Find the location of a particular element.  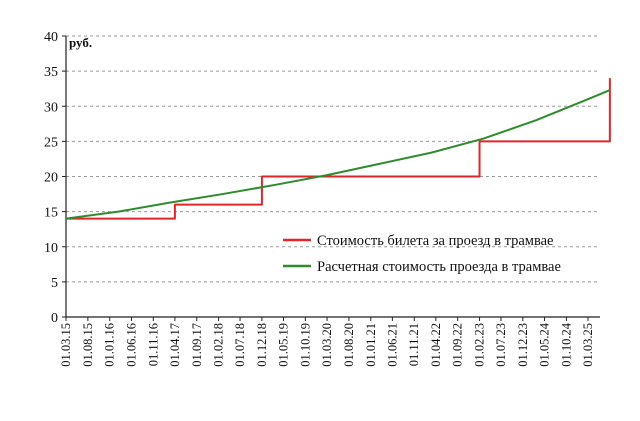

y-tick-label: 25 is located at coordinates (51, 142).